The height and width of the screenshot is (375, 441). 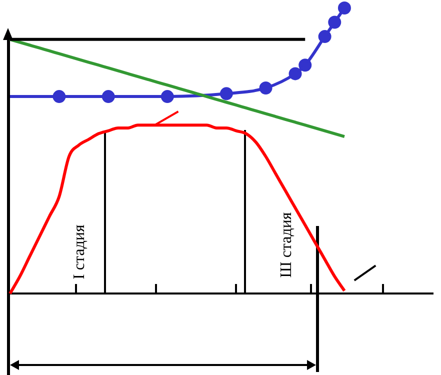 I want to click on annotation: I стадия, so click(x=79, y=252).